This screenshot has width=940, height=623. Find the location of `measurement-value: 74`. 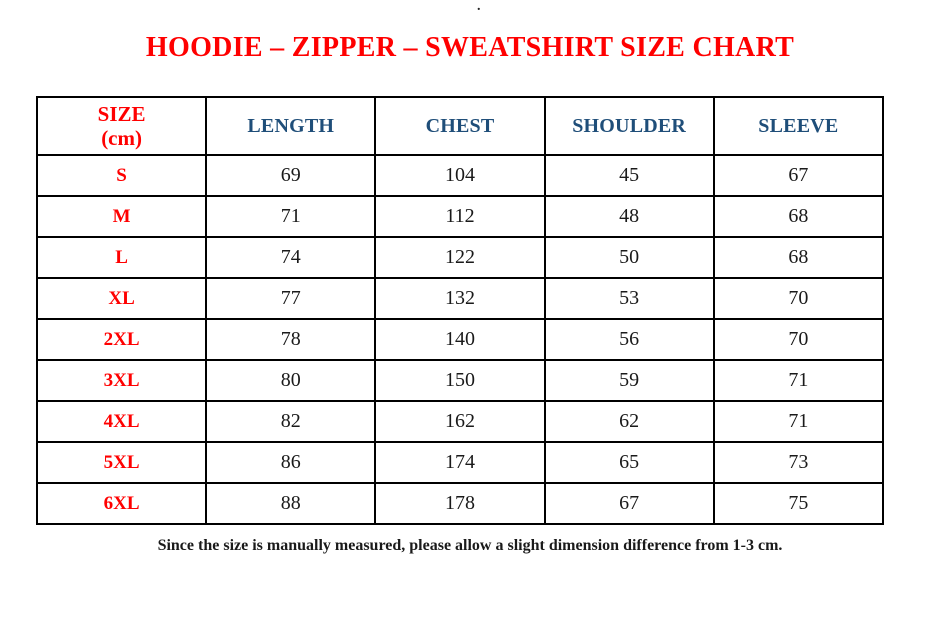

measurement-value: 74 is located at coordinates (291, 257).